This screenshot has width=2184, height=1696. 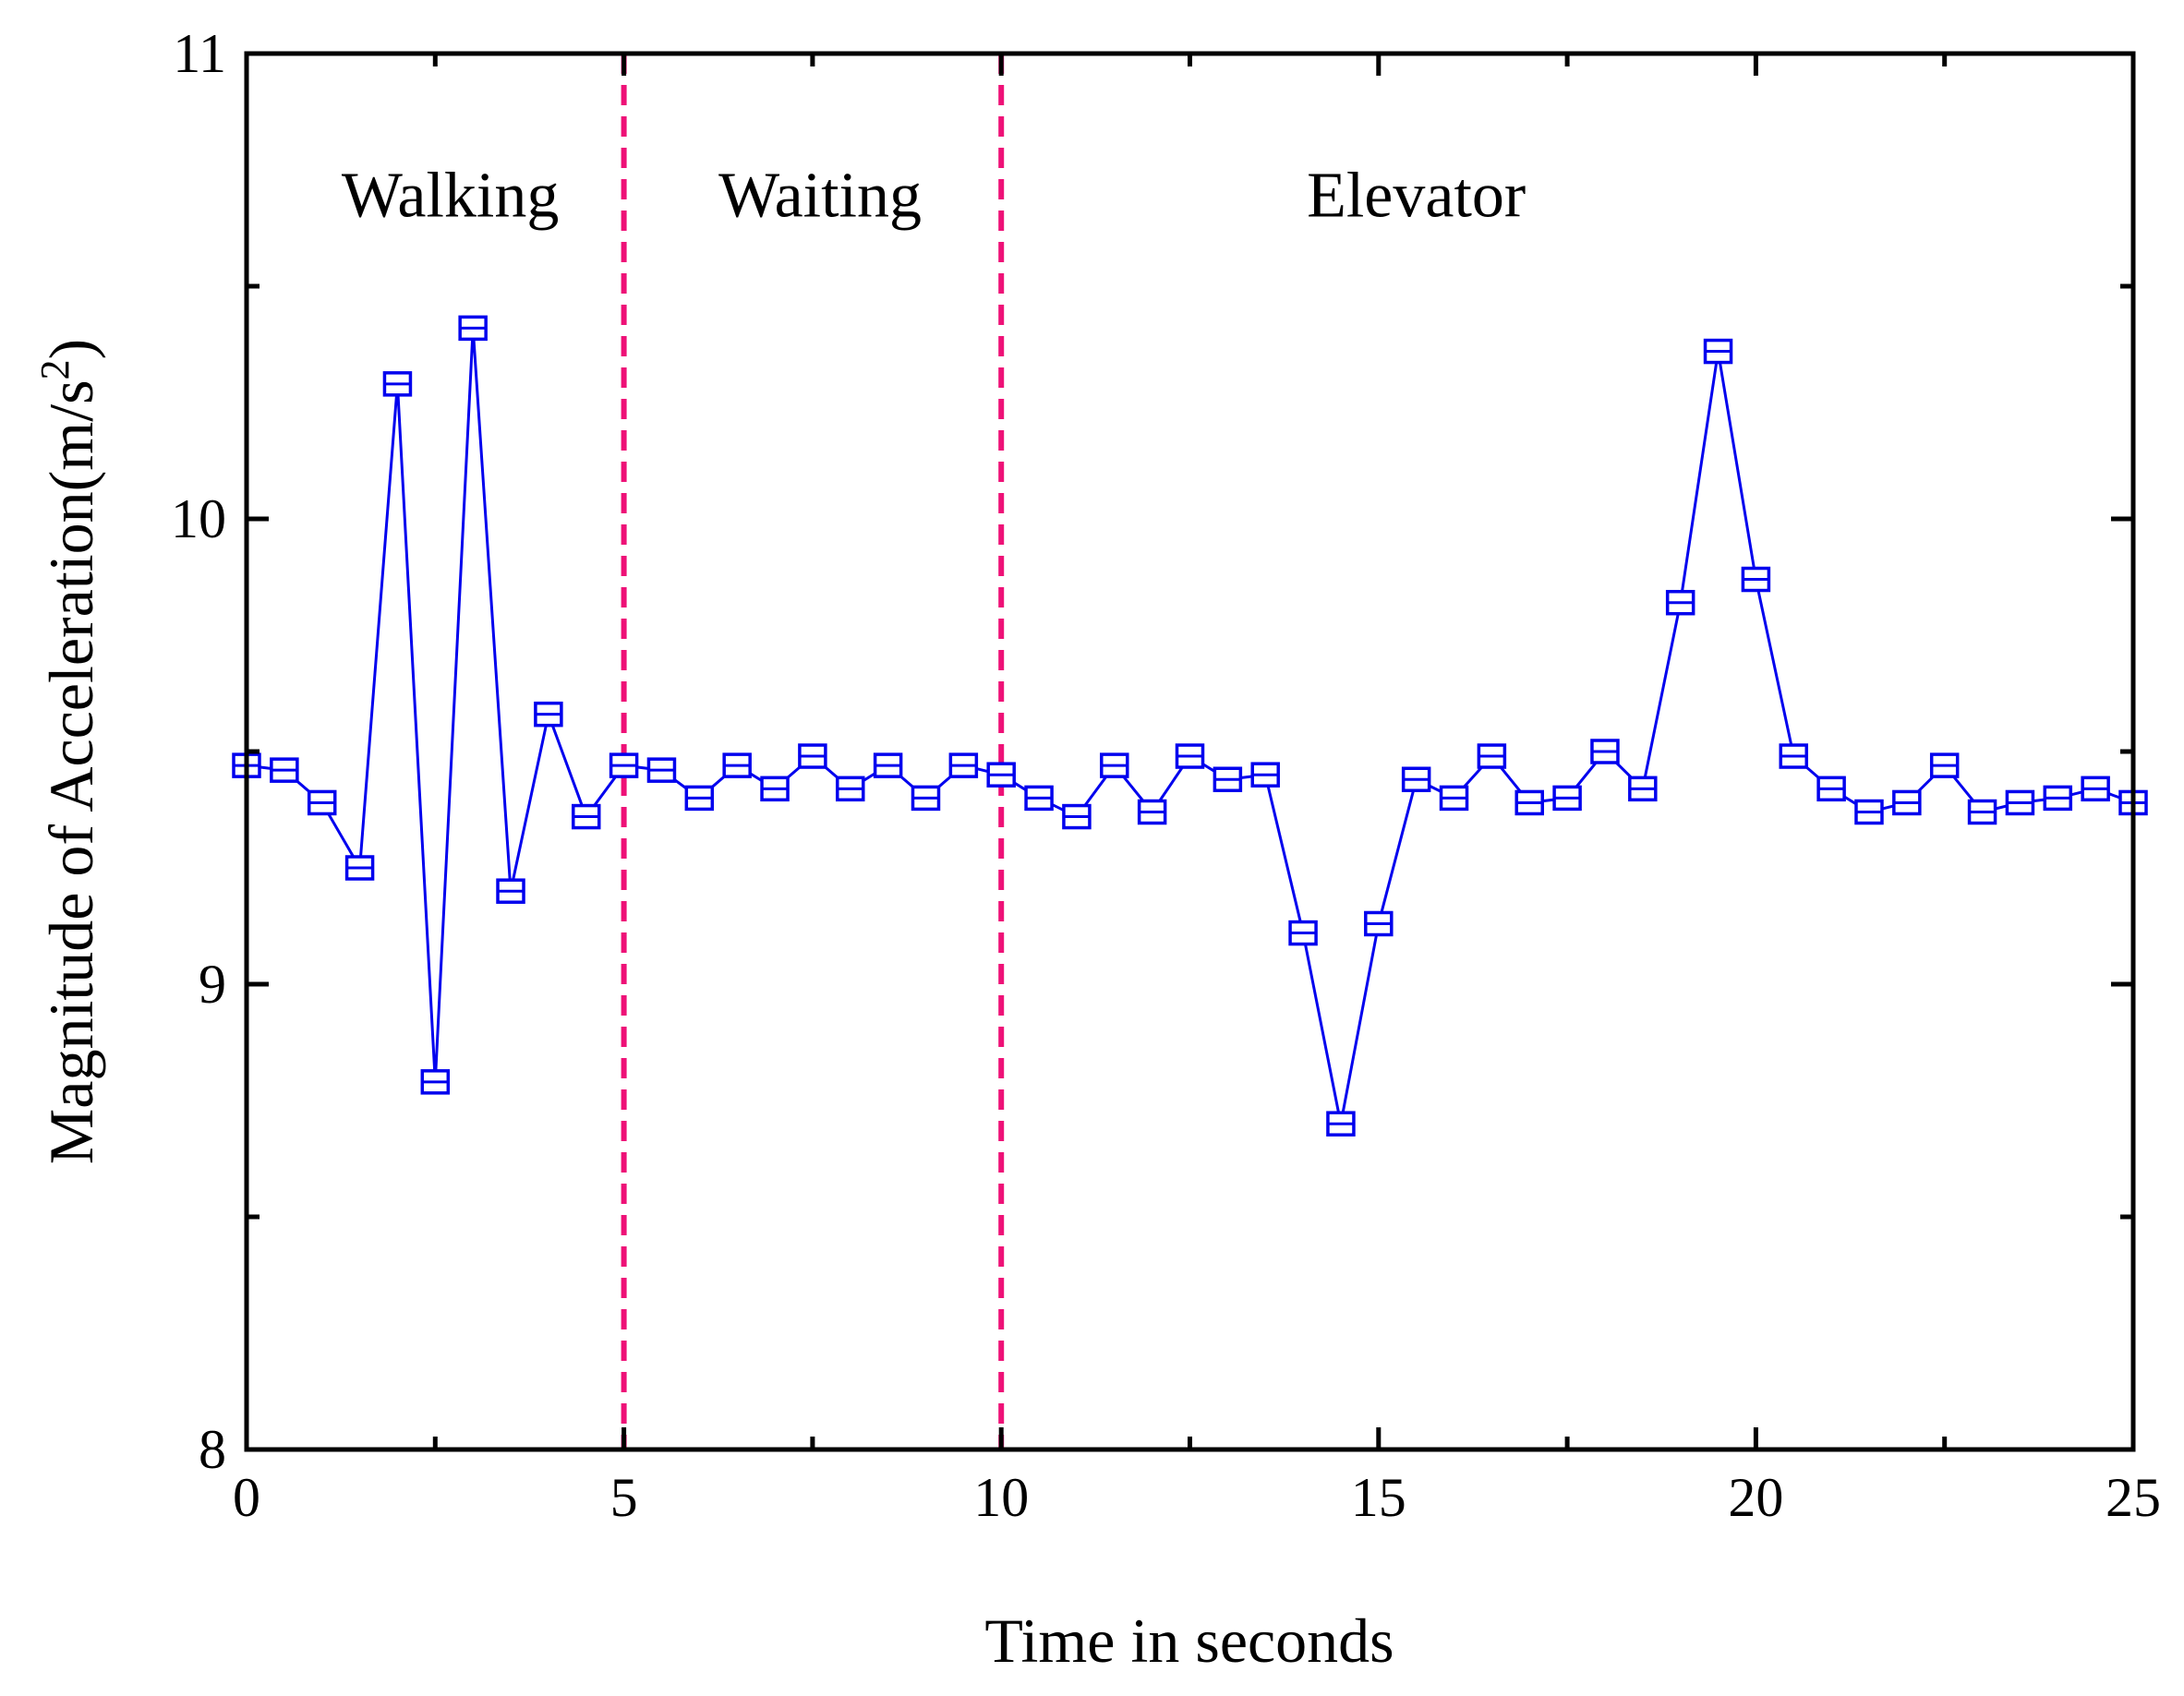 What do you see at coordinates (624, 1497) in the screenshot?
I see `x-tick-label: 5` at bounding box center [624, 1497].